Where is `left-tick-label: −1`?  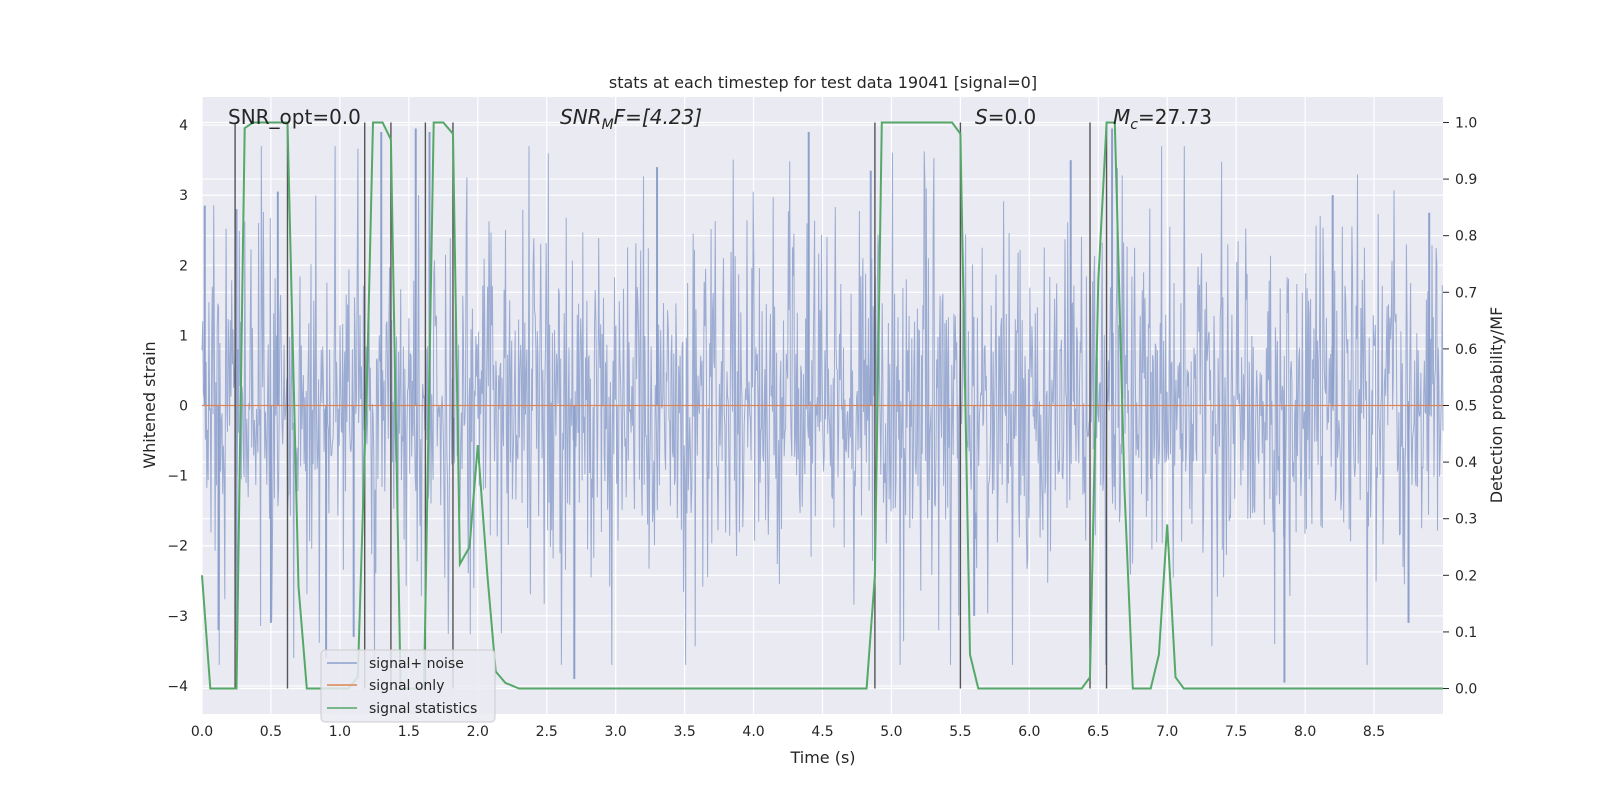 left-tick-label: −1 is located at coordinates (177, 477).